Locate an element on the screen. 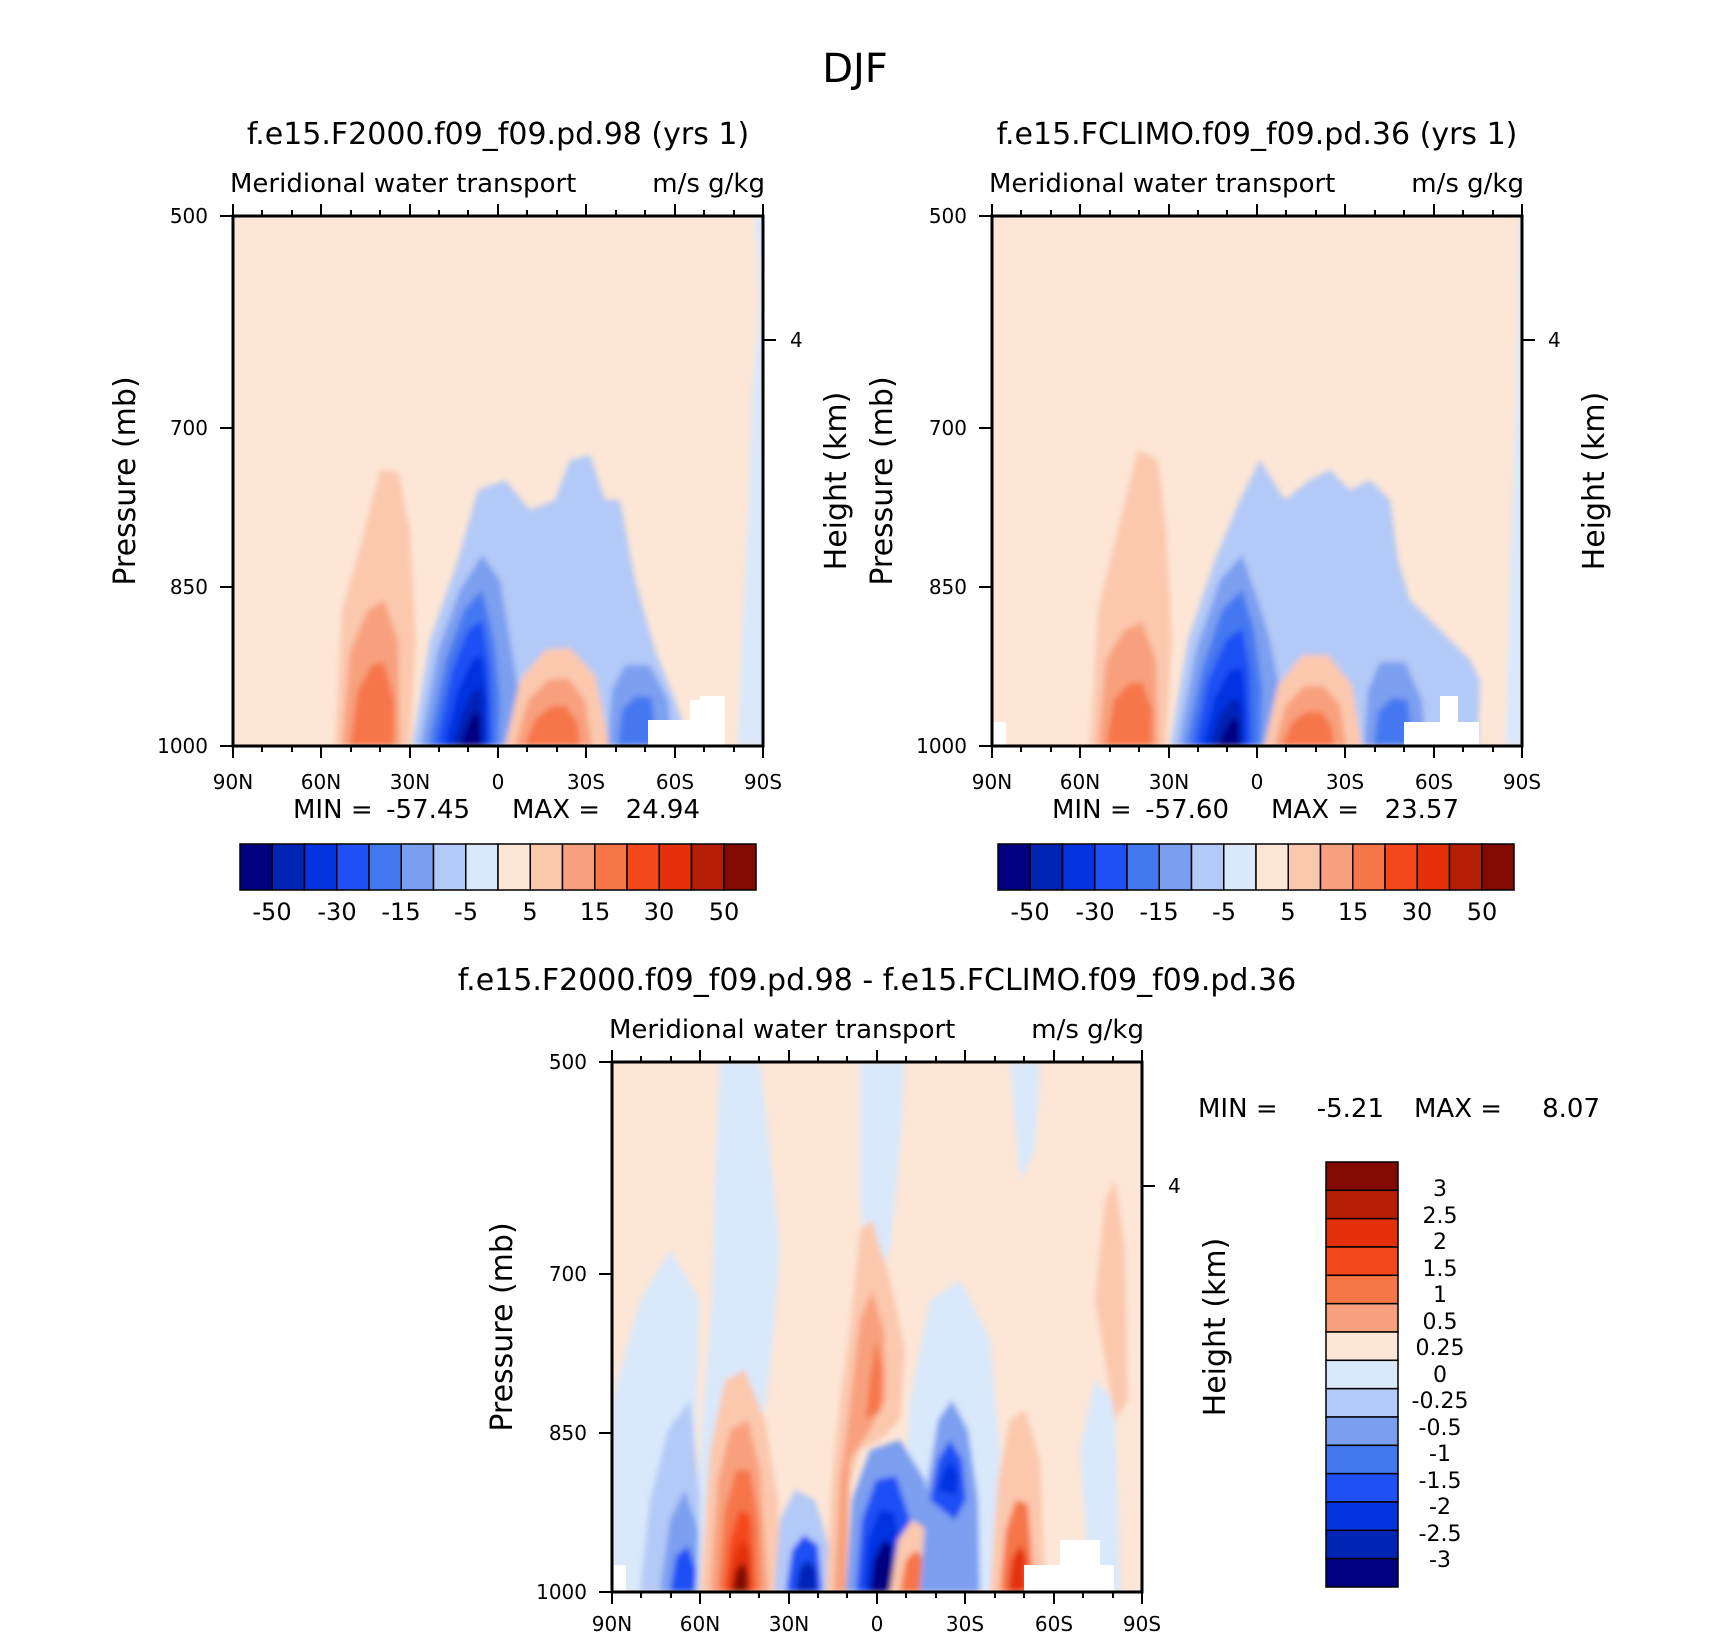 The height and width of the screenshot is (1636, 1710). colorbar-label: 30 is located at coordinates (659, 912).